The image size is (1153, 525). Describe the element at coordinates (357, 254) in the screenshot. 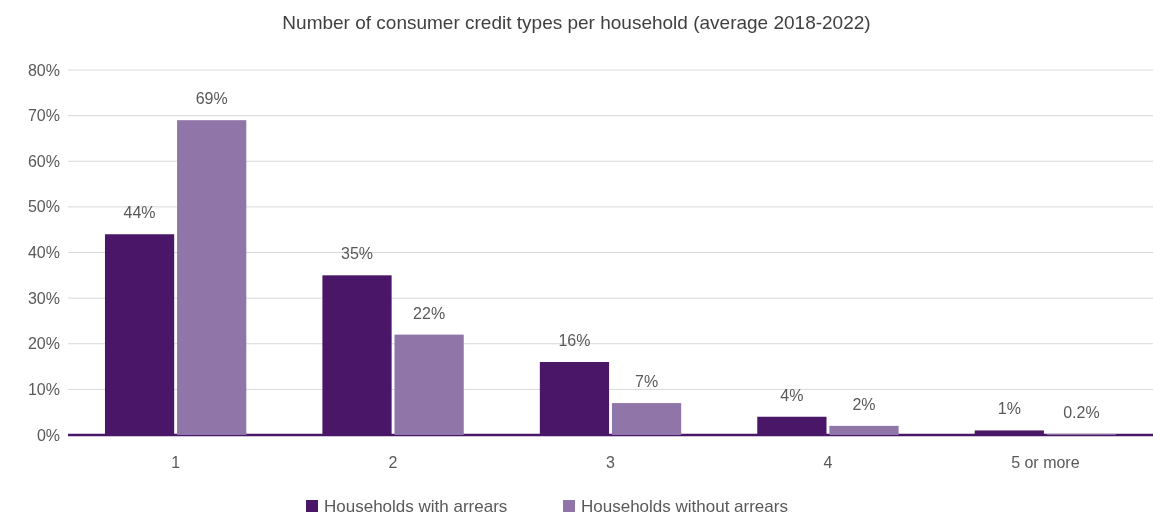

I see `text: 35%` at that location.